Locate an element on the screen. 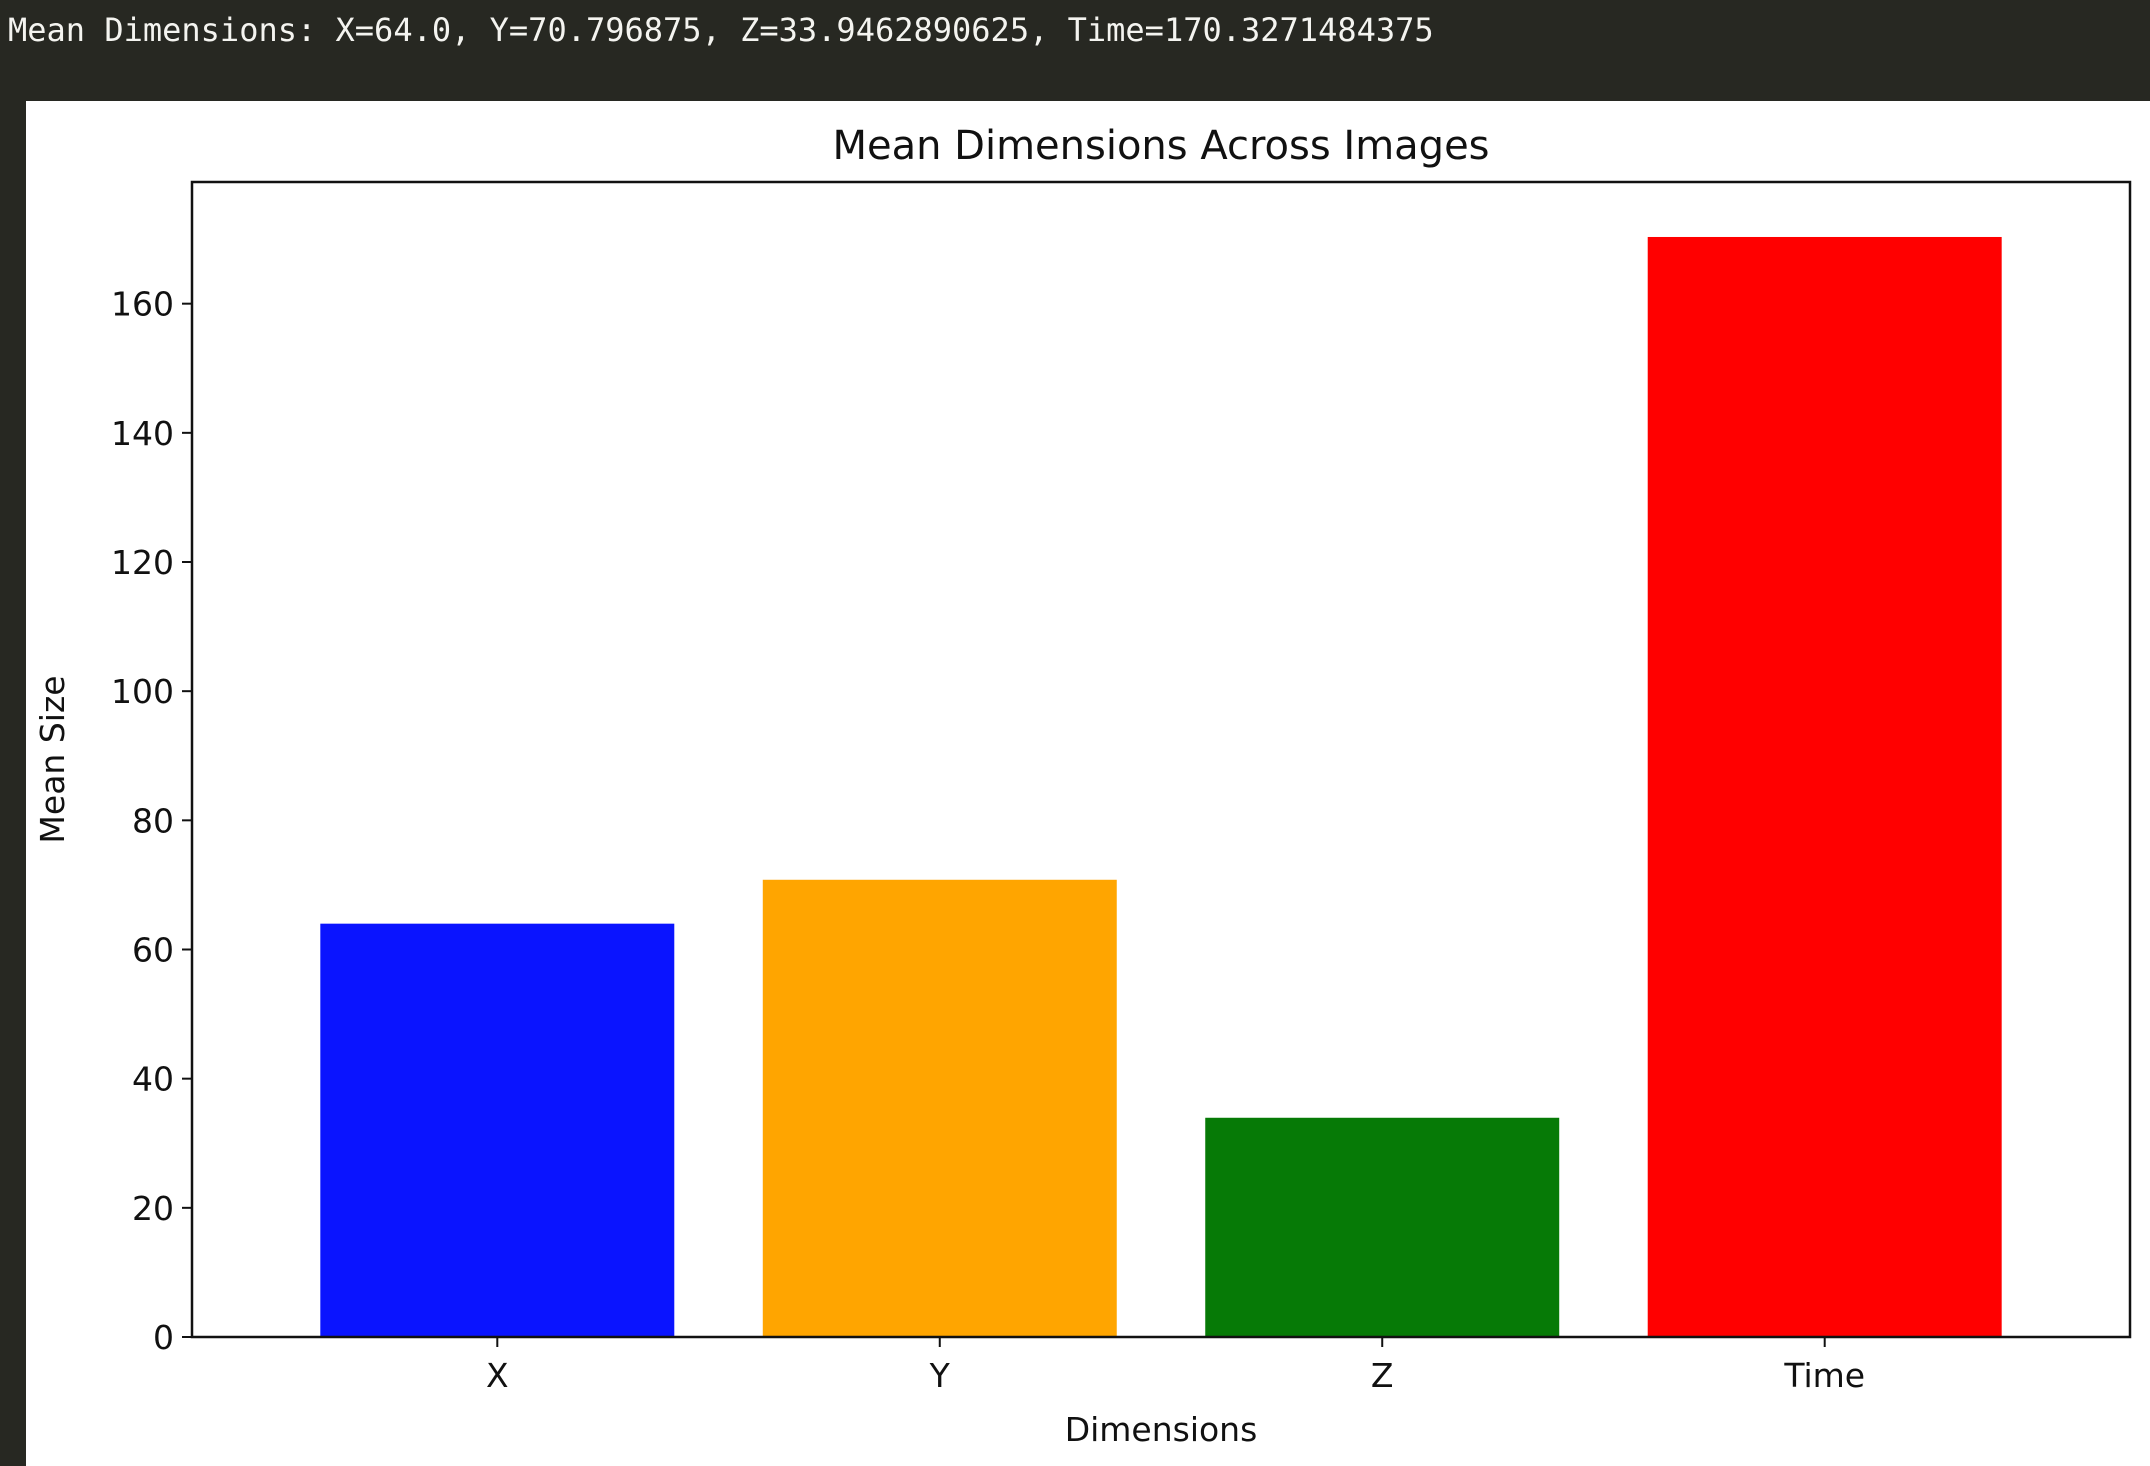 The height and width of the screenshot is (1466, 2150). y-tick-label: 120 is located at coordinates (142, 562).